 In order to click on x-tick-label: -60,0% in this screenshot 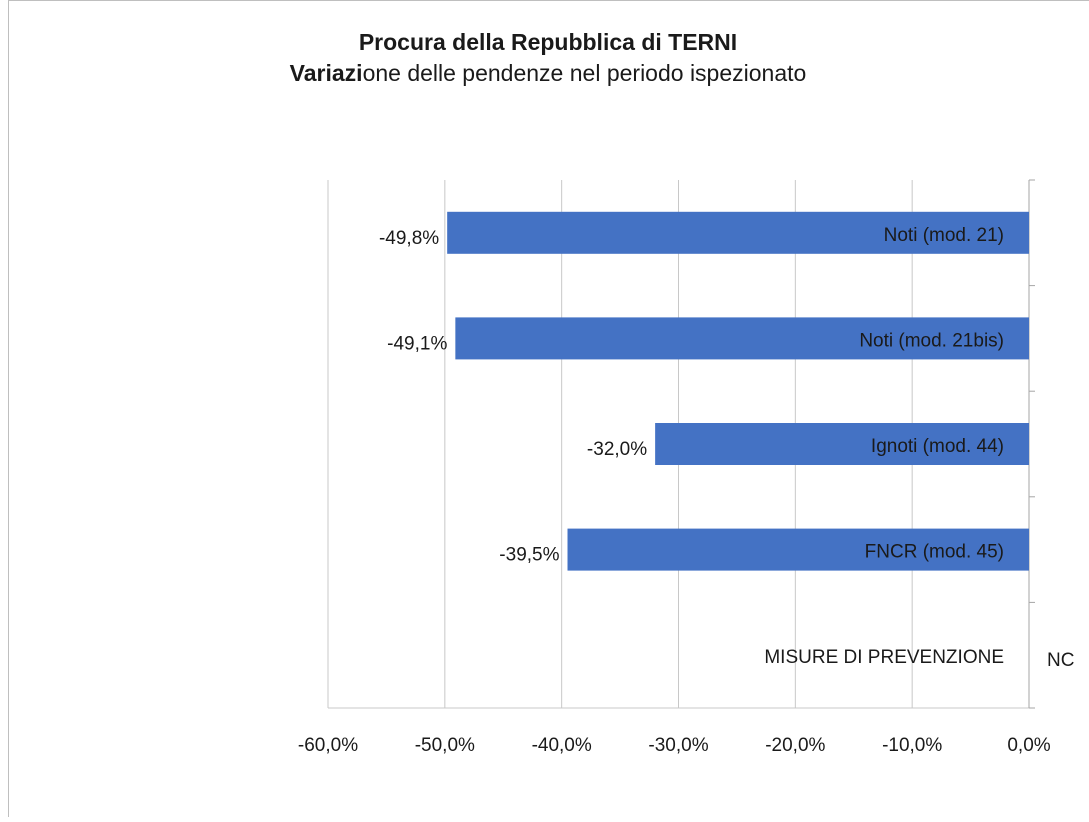, I will do `click(328, 745)`.